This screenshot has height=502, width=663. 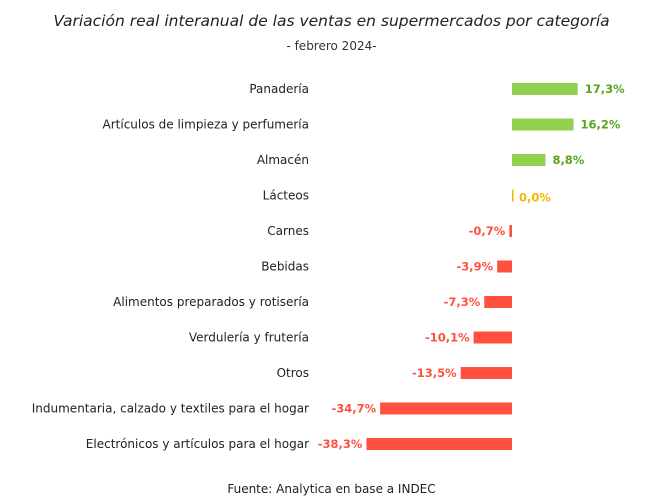 What do you see at coordinates (249, 338) in the screenshot?
I see `category-label: Verdulería y frutería` at bounding box center [249, 338].